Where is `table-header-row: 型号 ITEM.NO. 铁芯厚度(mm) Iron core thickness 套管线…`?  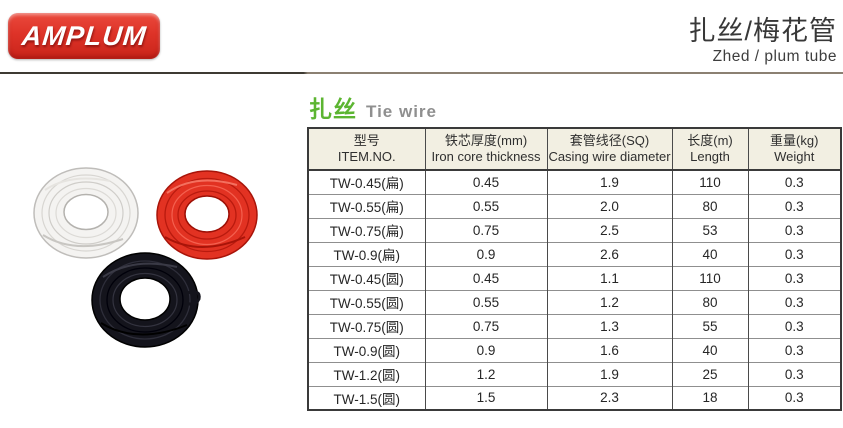
table-header-row: 型号 ITEM.NO. 铁芯厚度(mm) Iron core thickness 套管线… is located at coordinates (574, 149).